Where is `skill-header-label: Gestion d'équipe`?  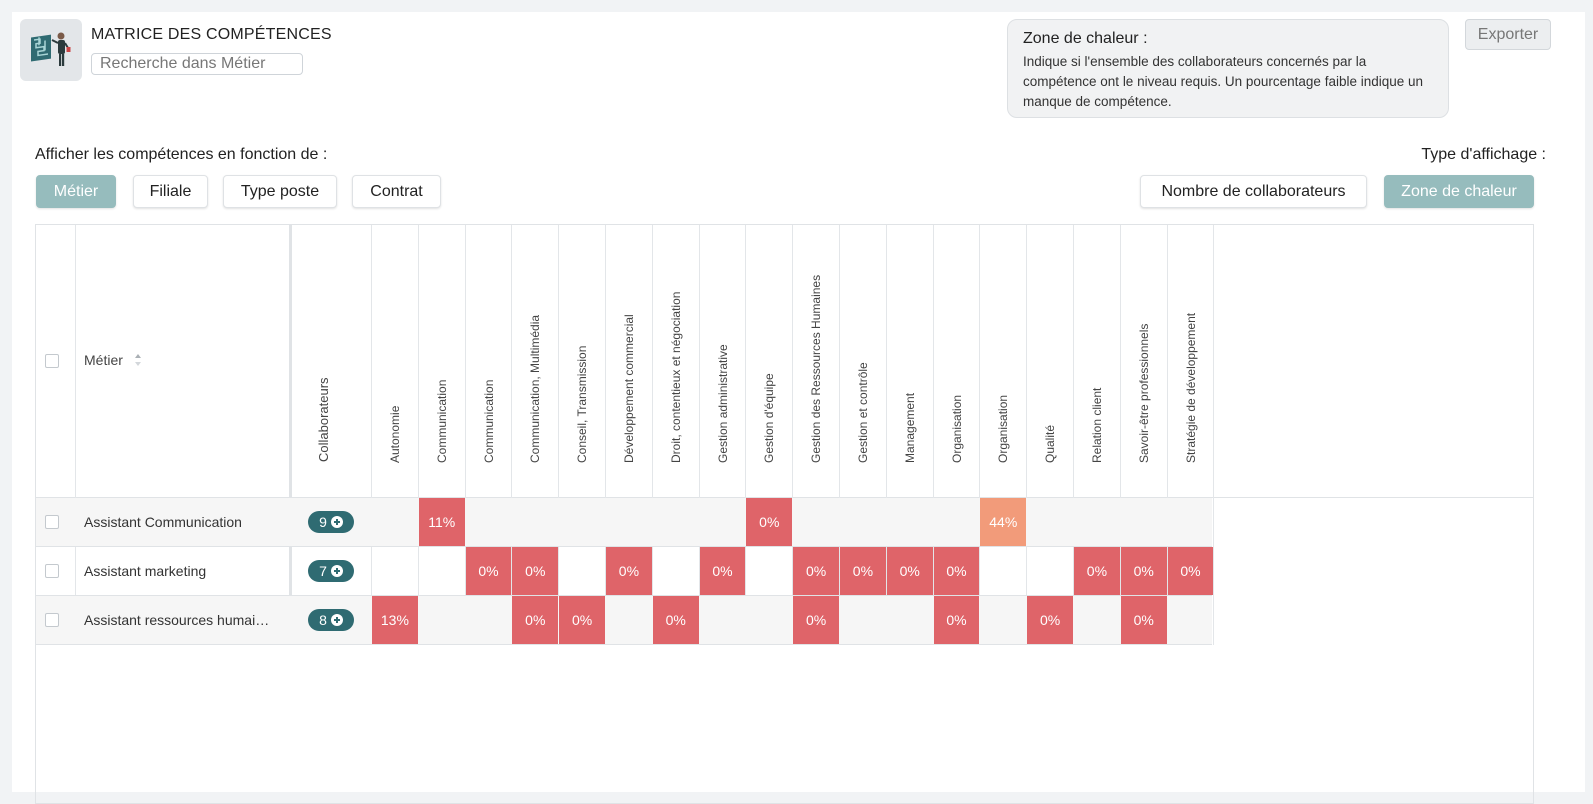 skill-header-label: Gestion d'équipe is located at coordinates (769, 418).